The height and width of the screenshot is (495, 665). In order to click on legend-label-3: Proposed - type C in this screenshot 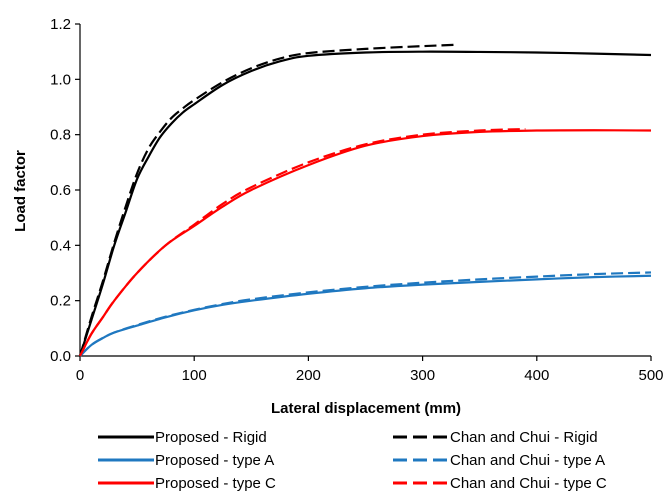, I will do `click(215, 483)`.